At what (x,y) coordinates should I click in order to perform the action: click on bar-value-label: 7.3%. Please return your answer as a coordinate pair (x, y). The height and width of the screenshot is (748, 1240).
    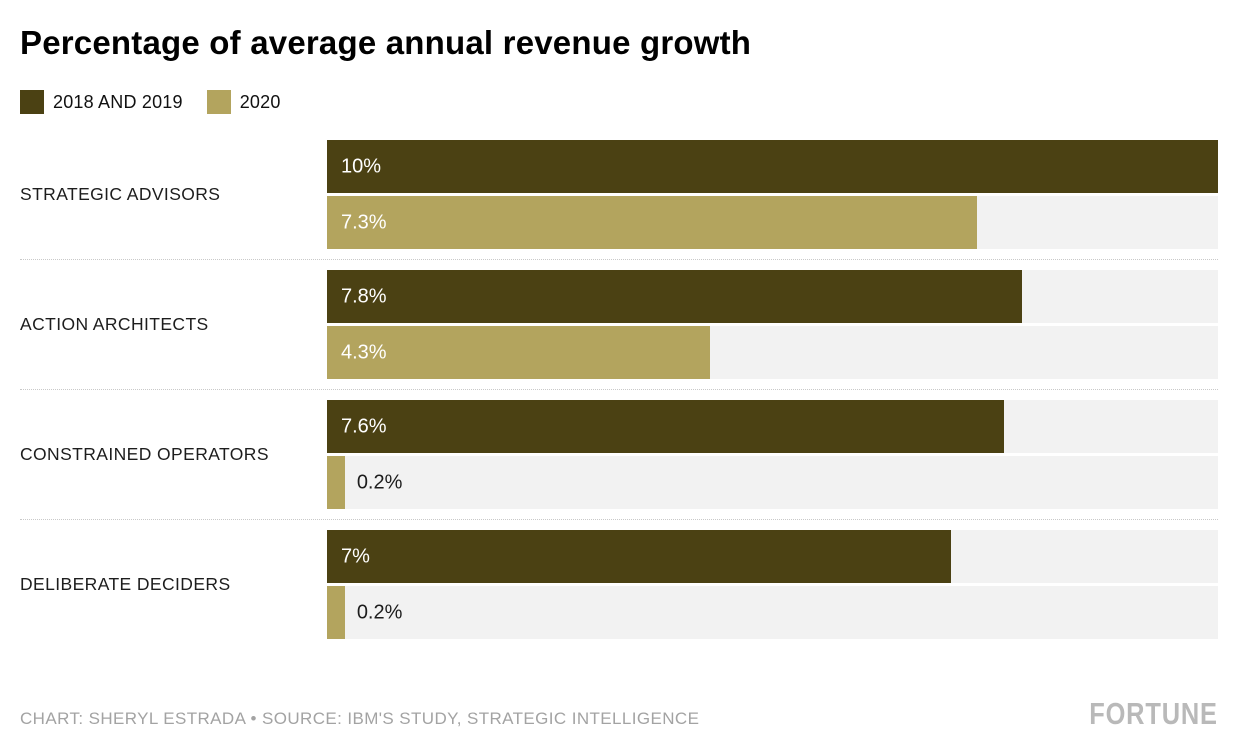
    Looking at the image, I should click on (364, 222).